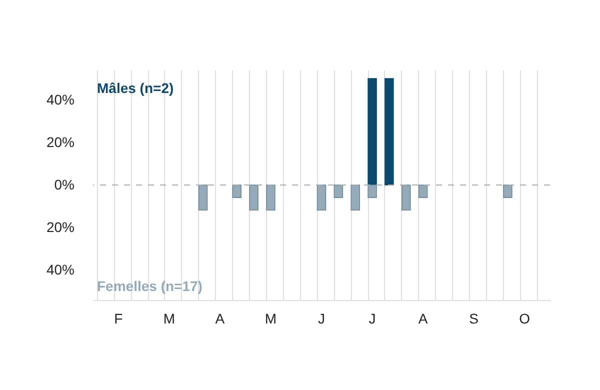 The height and width of the screenshot is (390, 600). Describe the element at coordinates (149, 286) in the screenshot. I see `text: Femelles (n=17)` at that location.